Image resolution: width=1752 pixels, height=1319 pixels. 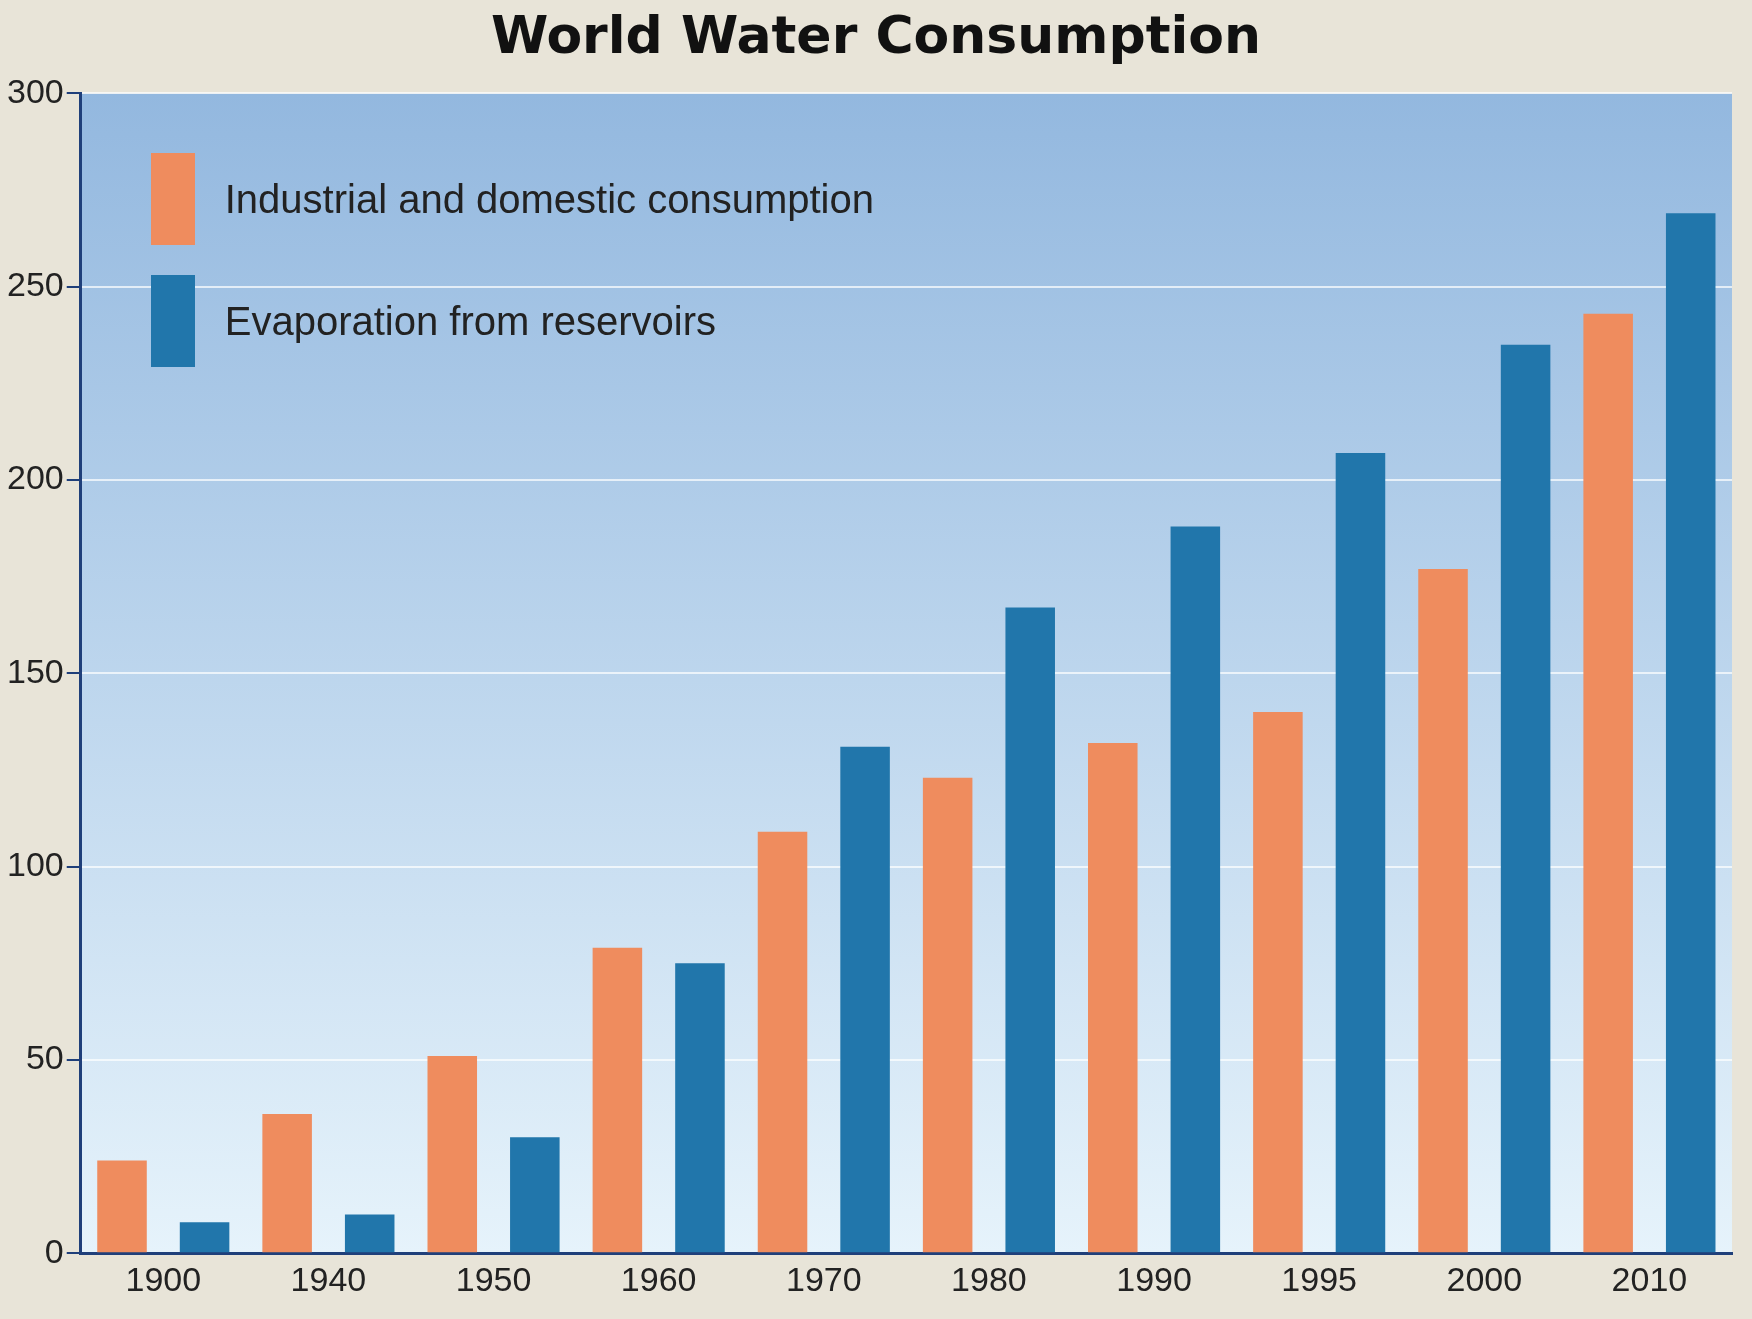 I want to click on x-tick-label: 2010, so click(x=1649, y=1278).